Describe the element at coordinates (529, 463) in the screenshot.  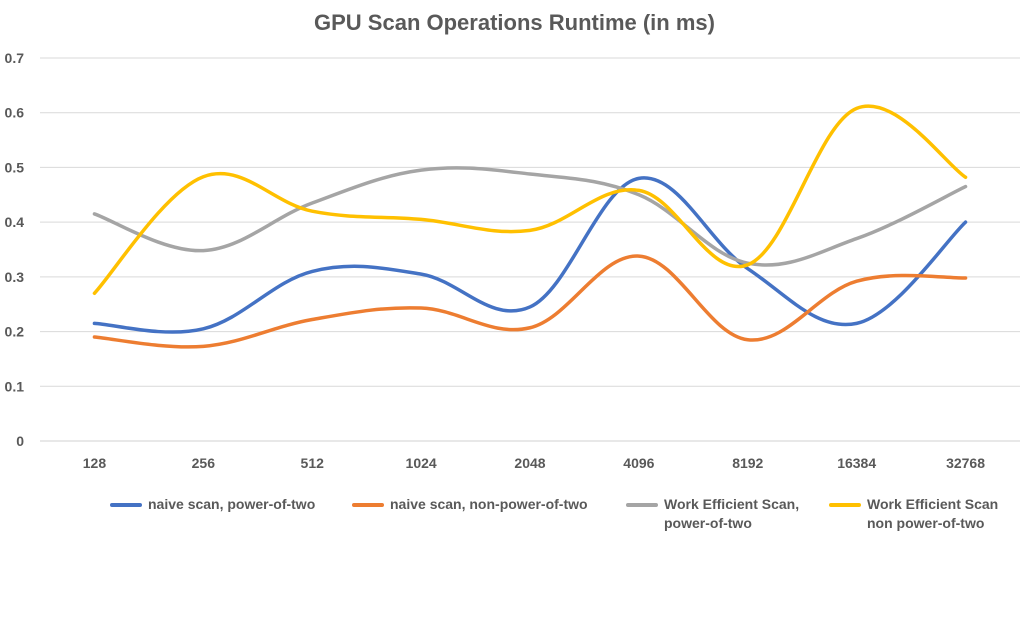
I see `x-tick-label: 2048` at that location.